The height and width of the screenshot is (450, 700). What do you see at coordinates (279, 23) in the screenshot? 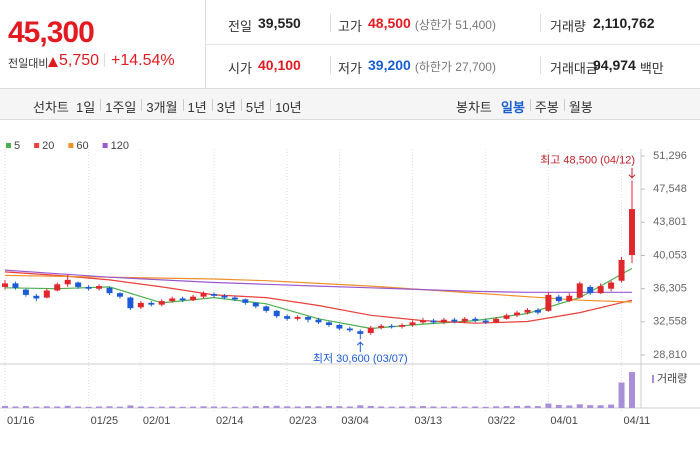
I see `stat-value: 39,550` at bounding box center [279, 23].